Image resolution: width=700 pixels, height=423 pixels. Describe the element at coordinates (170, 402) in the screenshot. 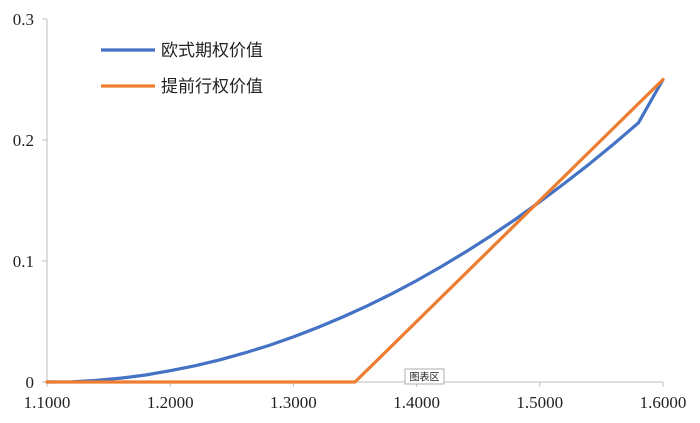

I see `x-tick-label: 1.2000` at that location.